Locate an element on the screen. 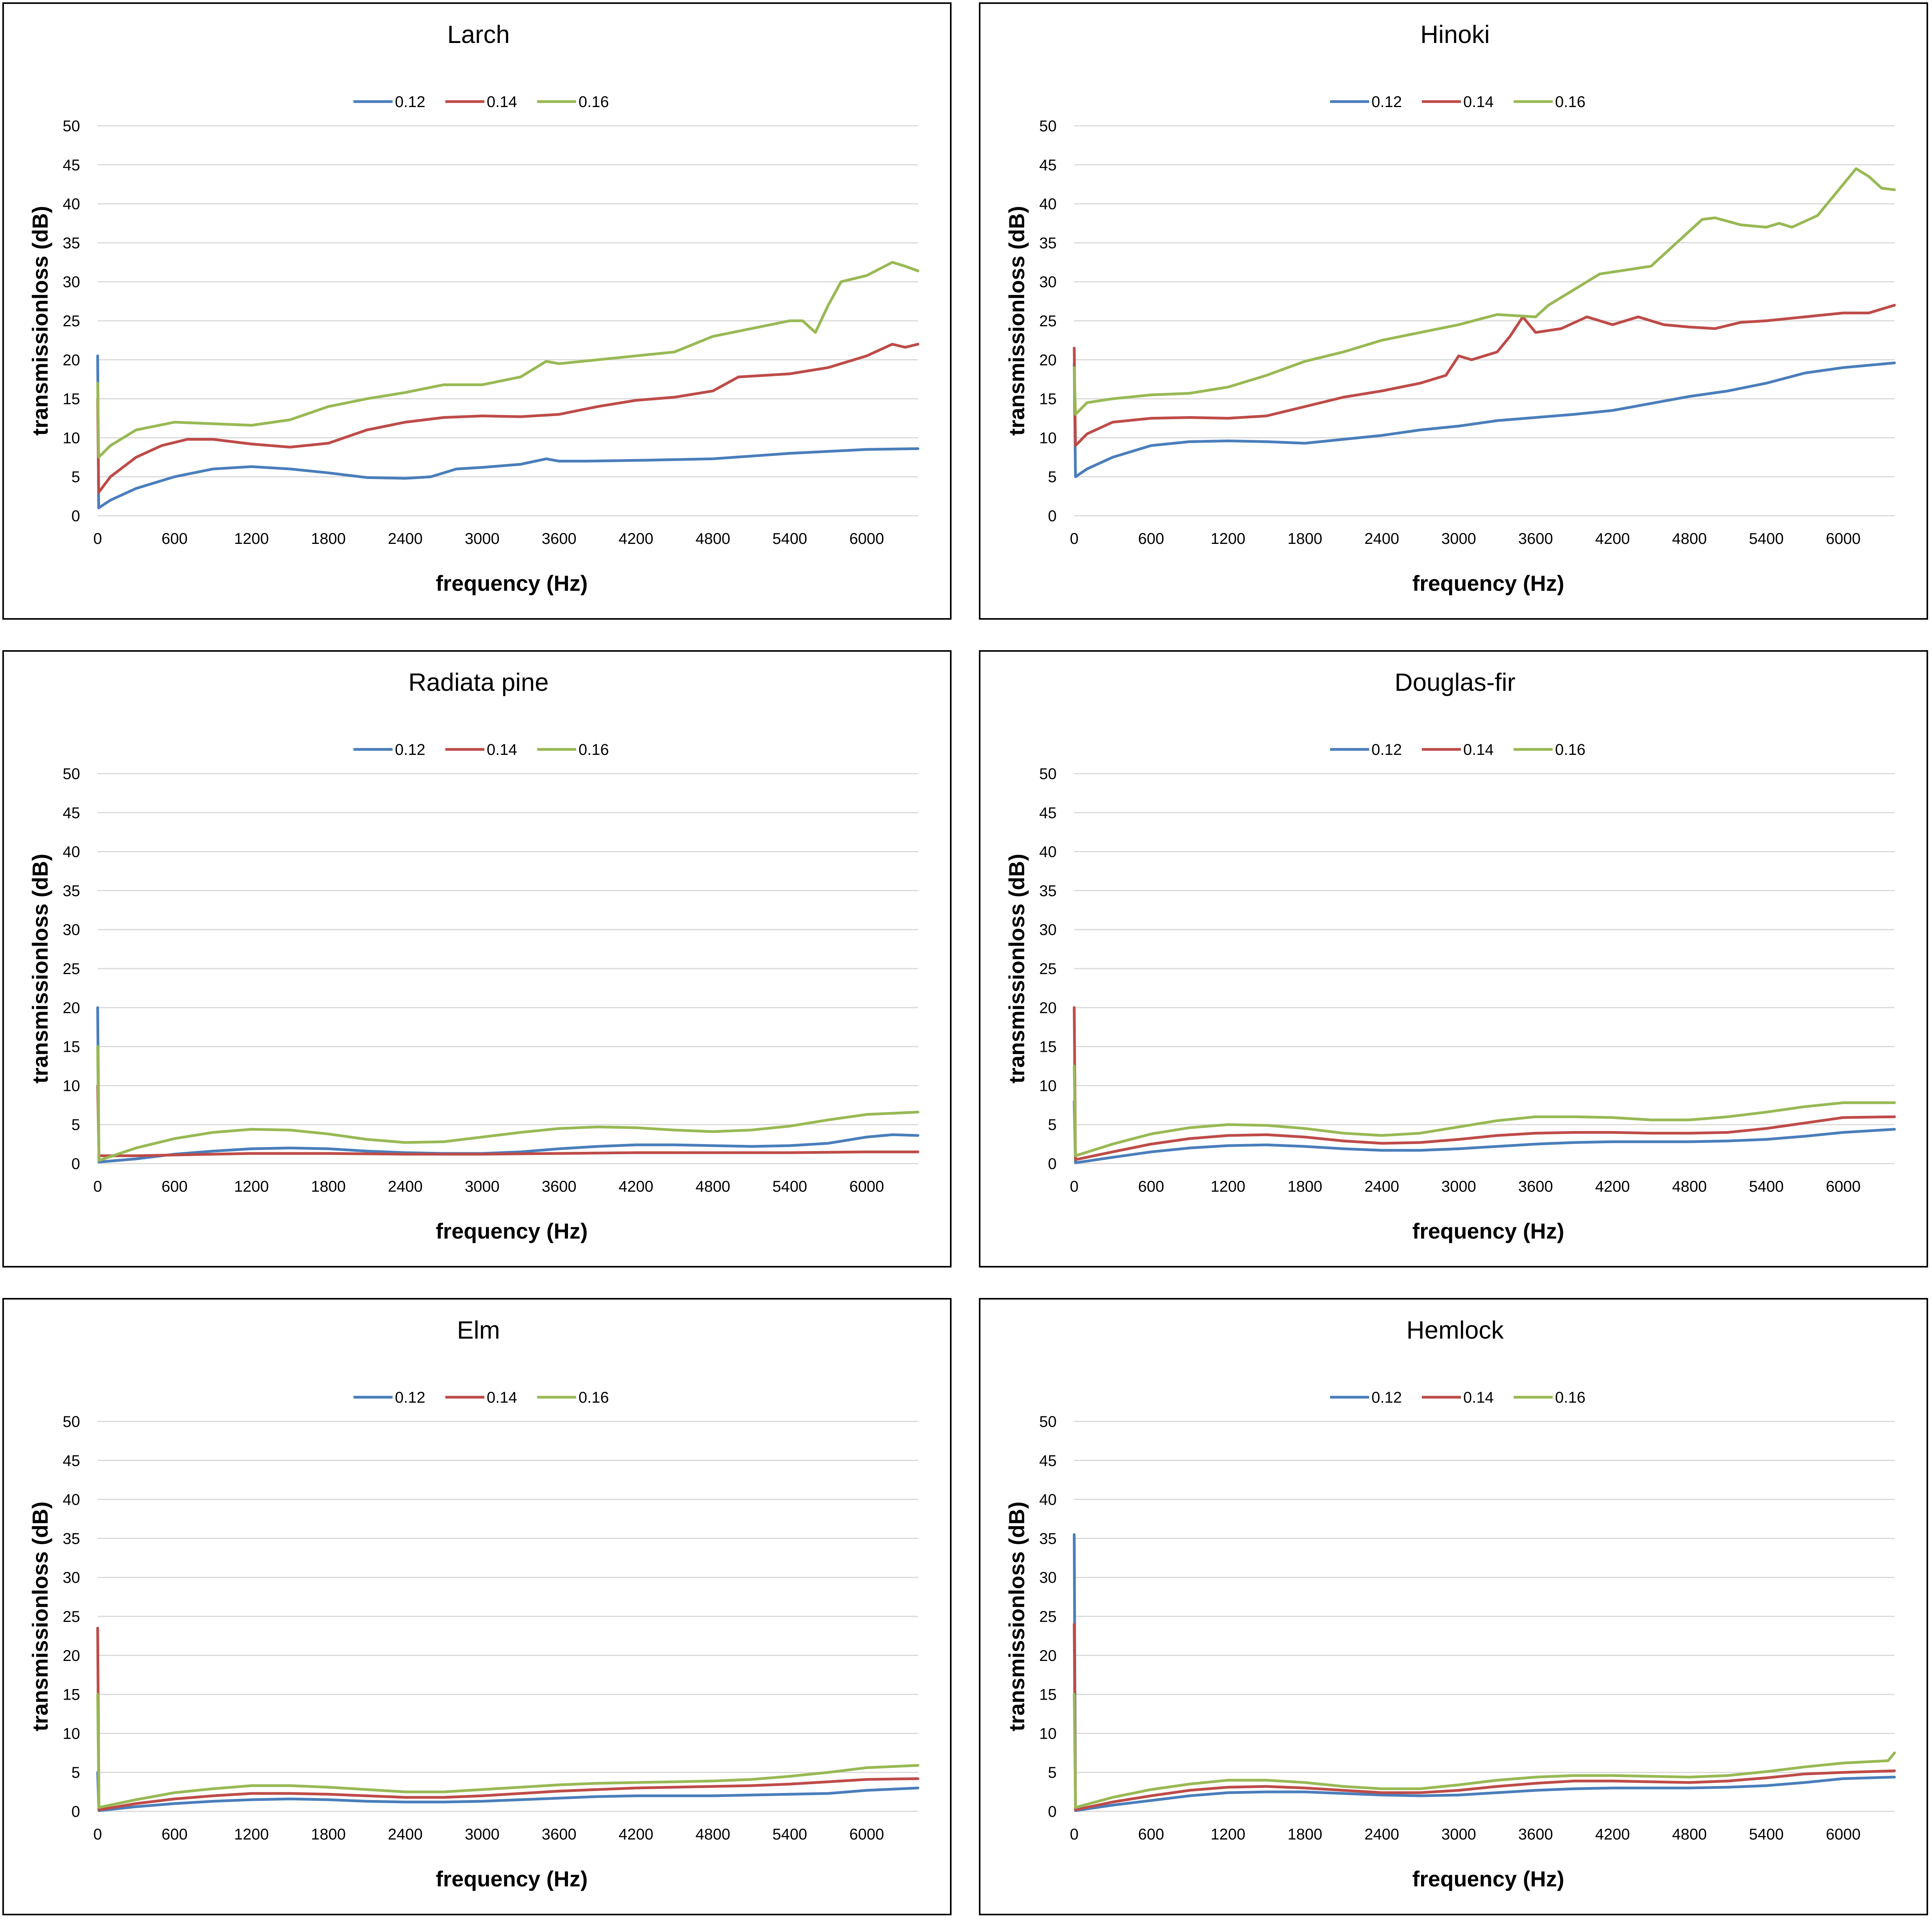 The image size is (1932, 1920). y-tick-label: 15 is located at coordinates (71, 1695).